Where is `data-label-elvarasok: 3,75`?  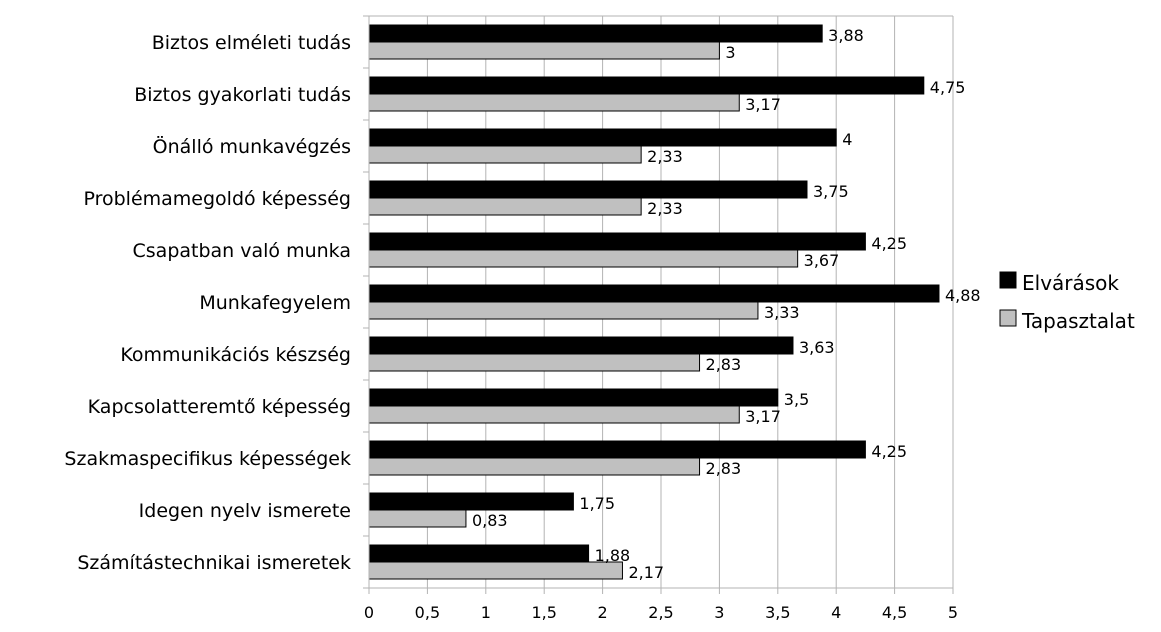
data-label-elvarasok: 3,75 is located at coordinates (831, 191).